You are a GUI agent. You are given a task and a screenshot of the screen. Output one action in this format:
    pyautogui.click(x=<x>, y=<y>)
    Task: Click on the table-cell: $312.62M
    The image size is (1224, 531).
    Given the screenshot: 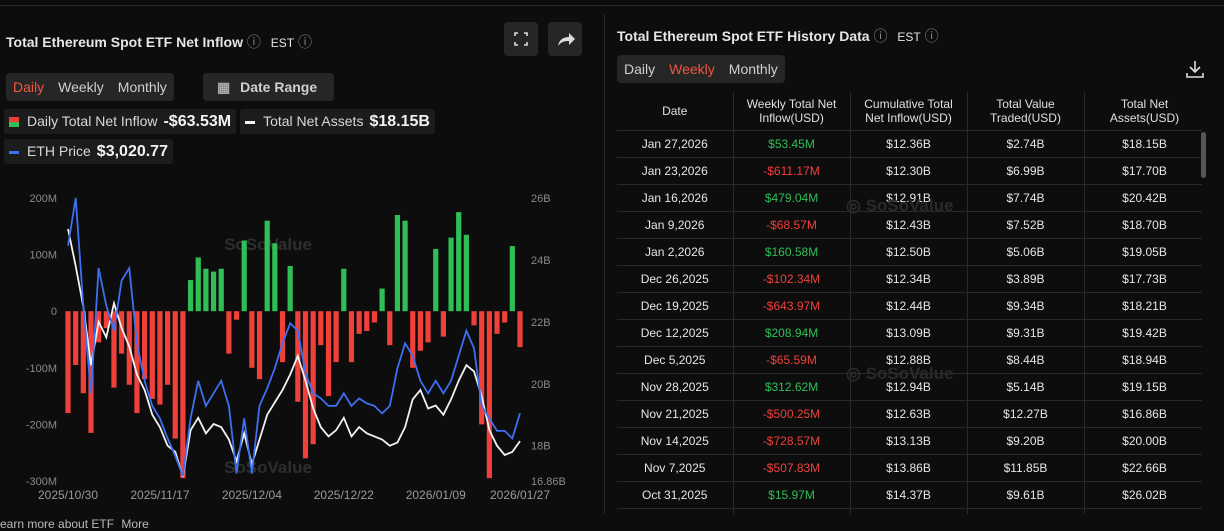 What is the action you would take?
    pyautogui.click(x=792, y=387)
    